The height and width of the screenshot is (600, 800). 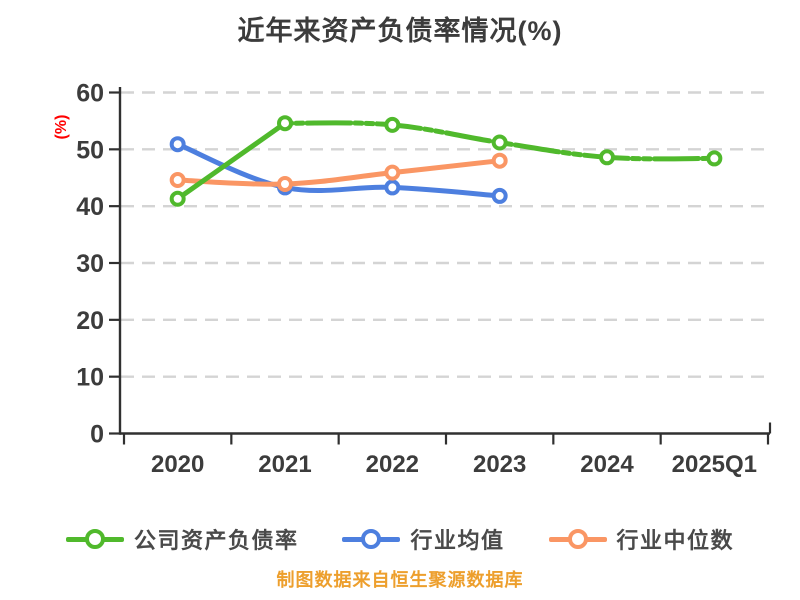 I want to click on chart-legend: 公司资产负债率 行业均值 行业中位数, so click(x=400, y=539).